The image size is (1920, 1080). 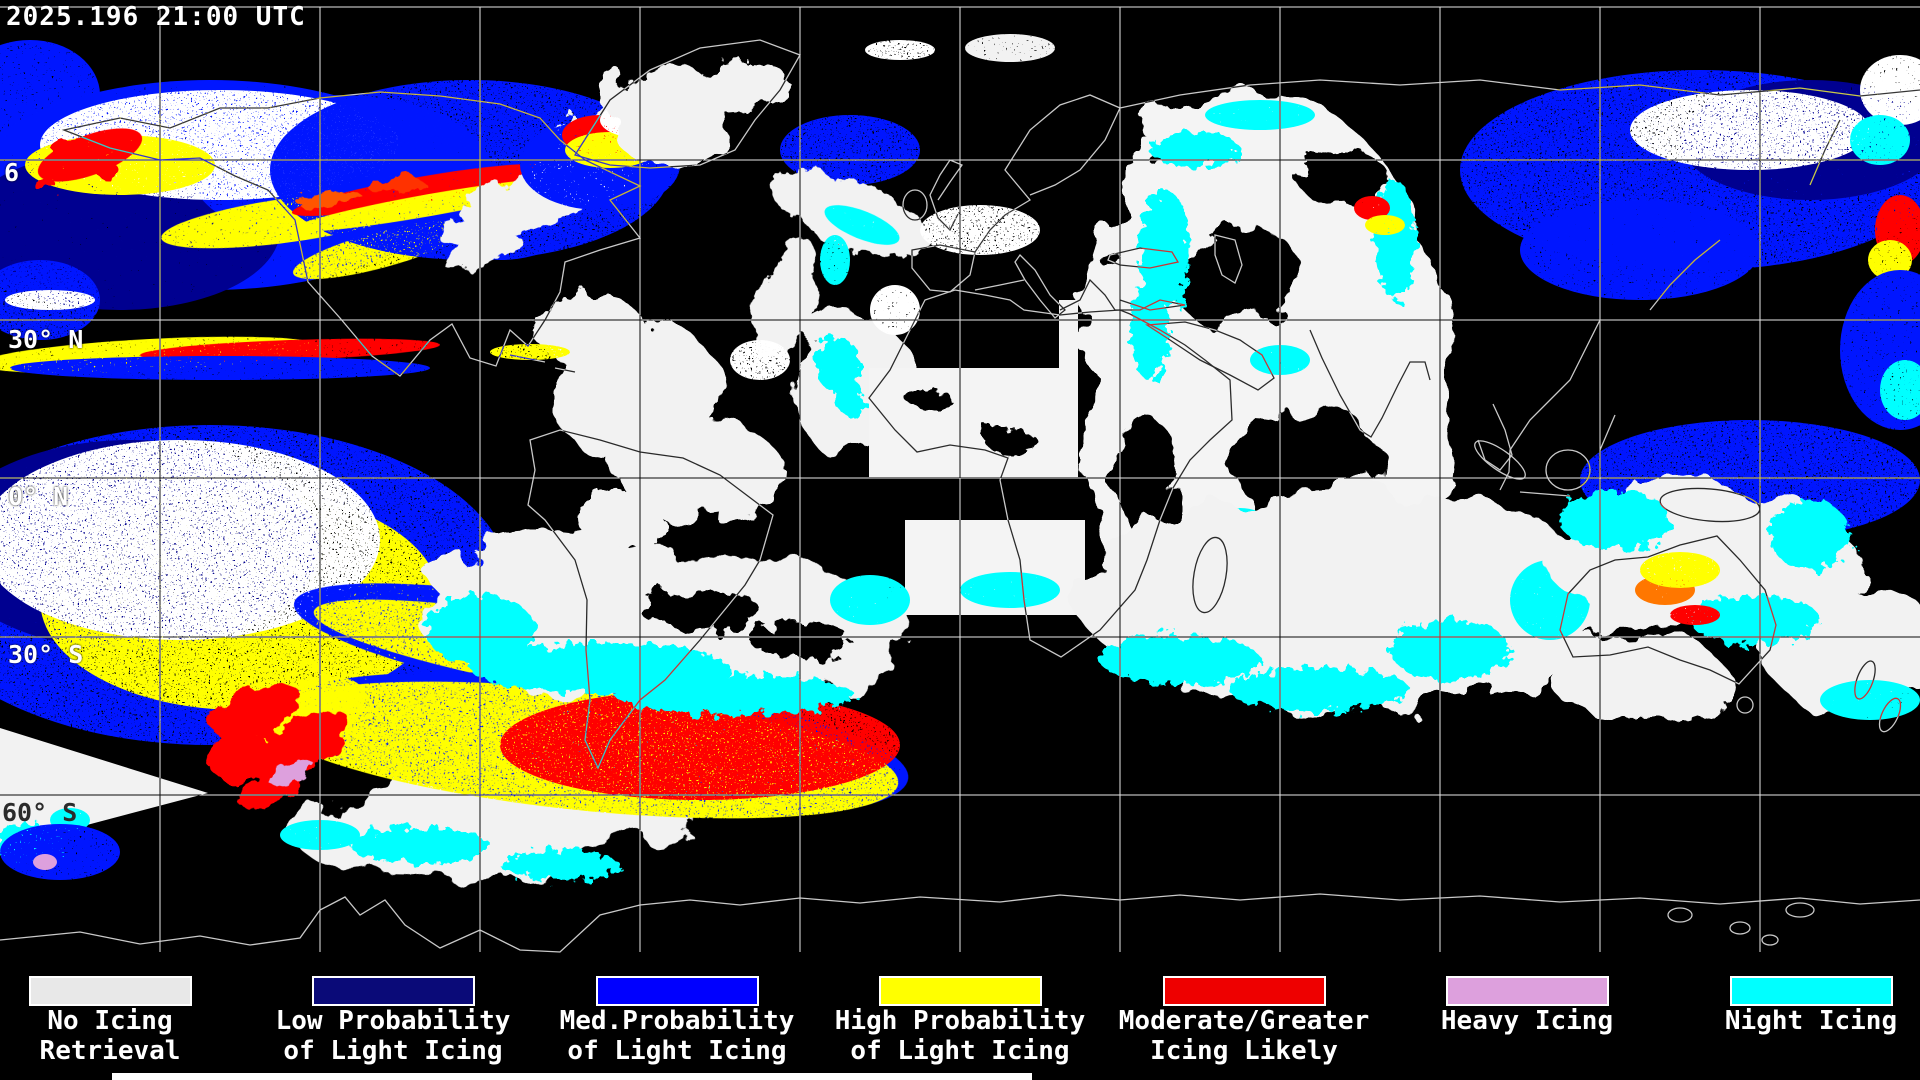 I want to click on legend-swatch-med-probability, so click(x=677, y=991).